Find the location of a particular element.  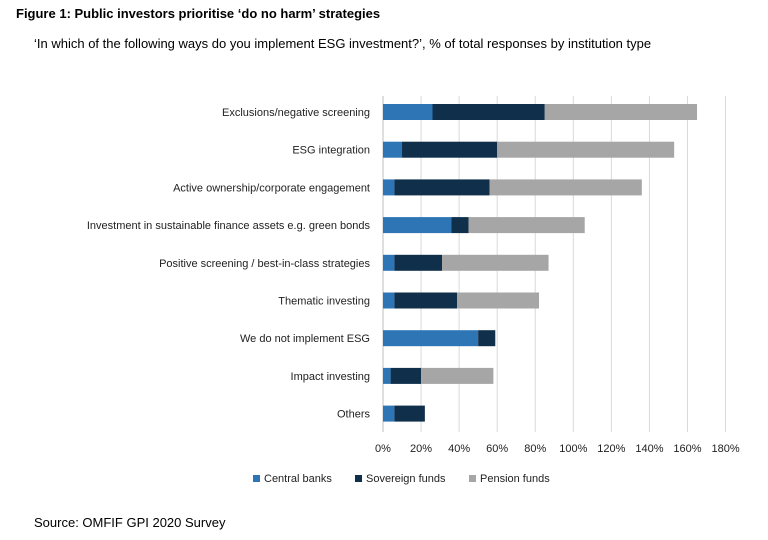

x-tick-label: 100% is located at coordinates (573, 449).